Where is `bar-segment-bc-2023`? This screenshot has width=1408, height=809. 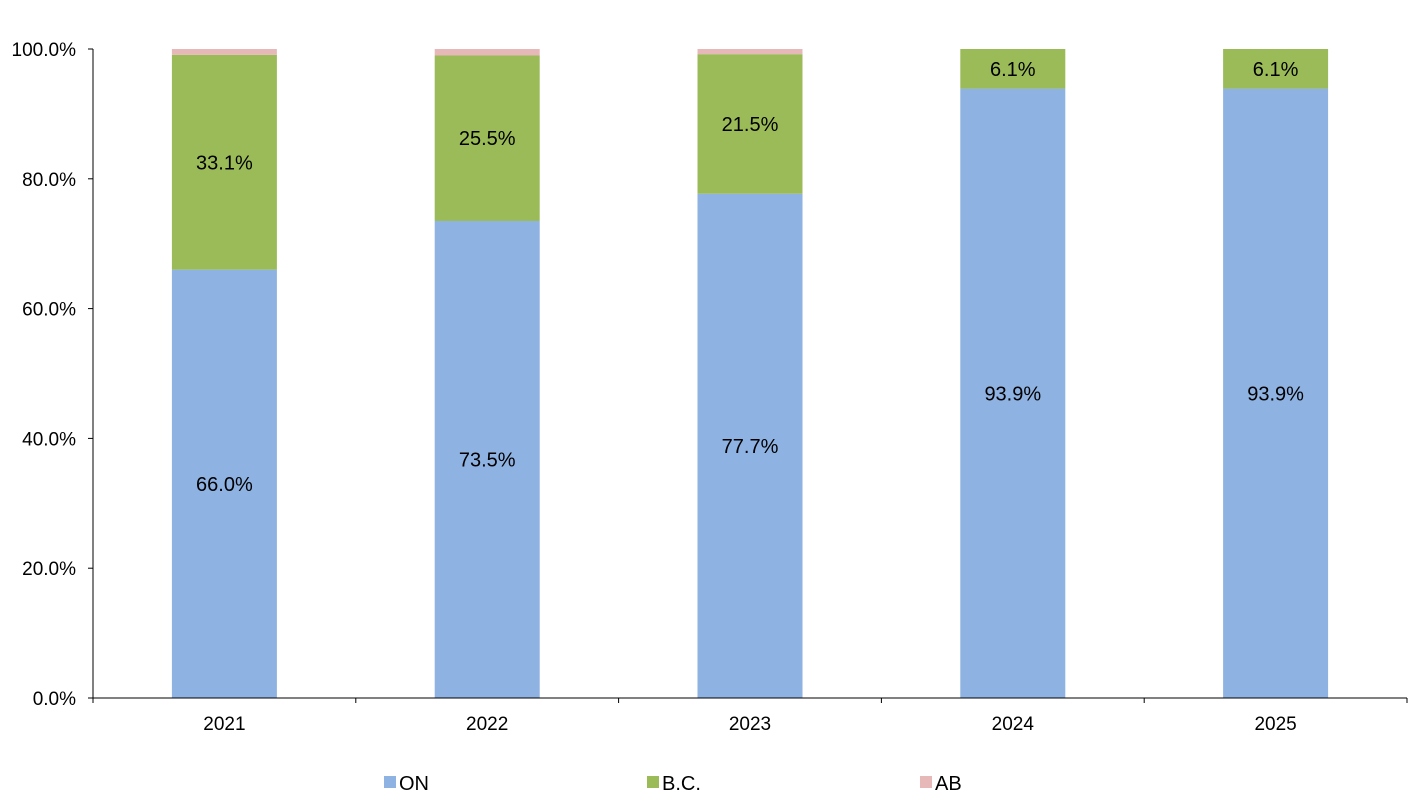
bar-segment-bc-2023 is located at coordinates (750, 124).